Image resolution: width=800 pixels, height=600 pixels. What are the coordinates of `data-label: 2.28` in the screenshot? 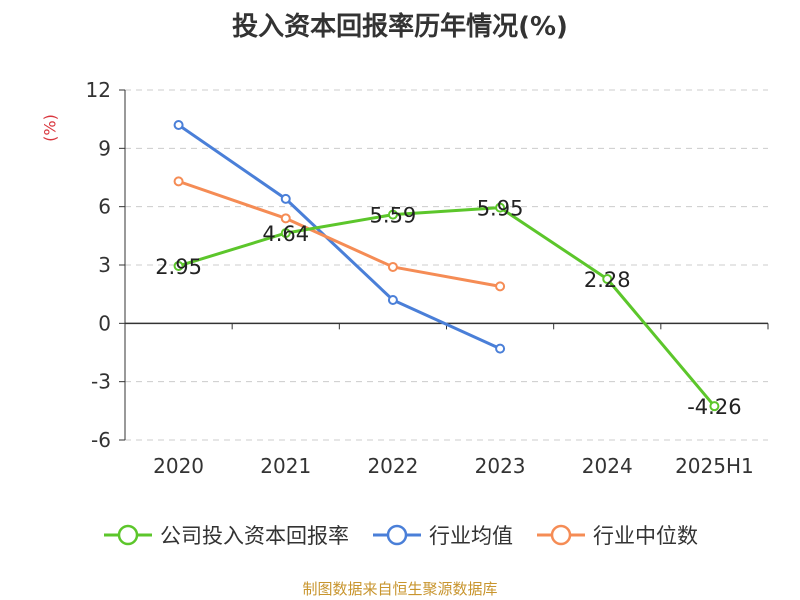 It's located at (607, 280).